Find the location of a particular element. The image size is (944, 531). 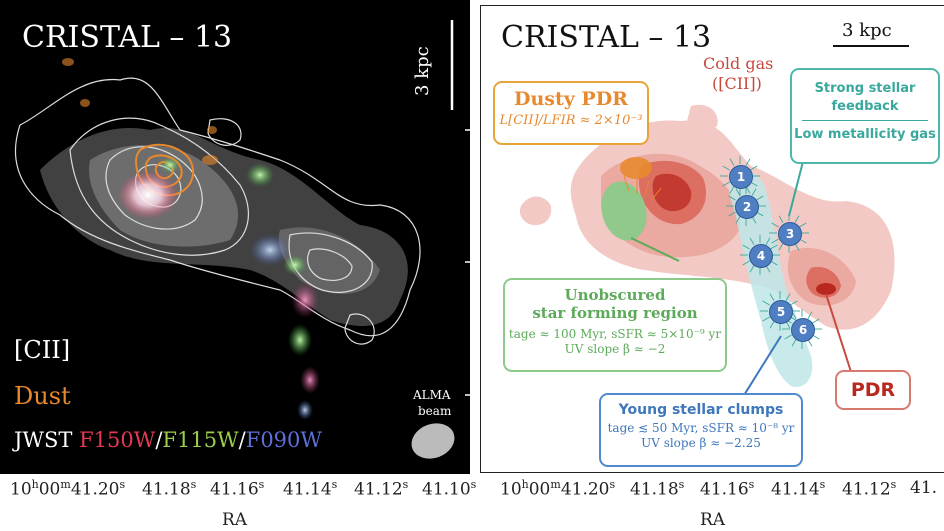

beam-label-1: ALMA is located at coordinates (432, 395).